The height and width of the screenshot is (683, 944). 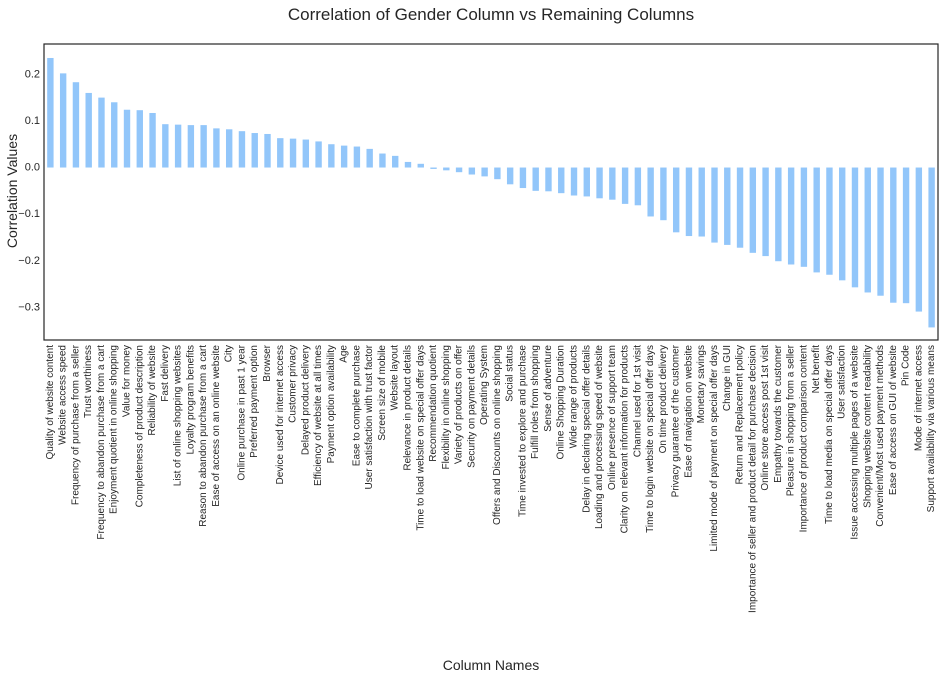 I want to click on y-ticks-group: −0.3 −0.2 −0.1 0.0 0.1 0.2, so click(x=29, y=190).